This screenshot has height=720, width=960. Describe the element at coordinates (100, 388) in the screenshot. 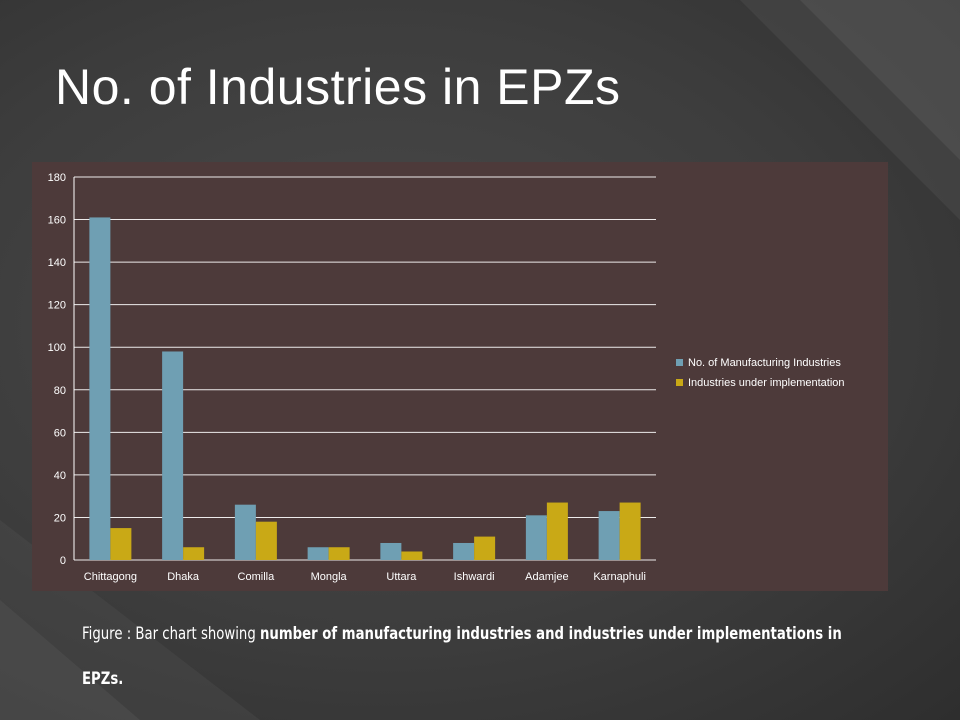

I see `bar-manufacturing-chittagong` at that location.